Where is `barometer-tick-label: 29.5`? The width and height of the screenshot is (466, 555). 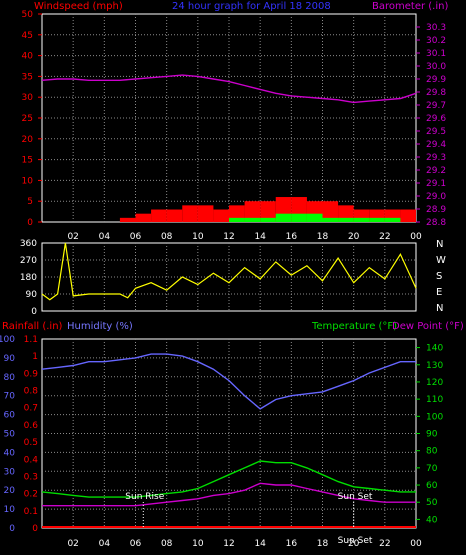 barometer-tick-label: 29.5 is located at coordinates (436, 132).